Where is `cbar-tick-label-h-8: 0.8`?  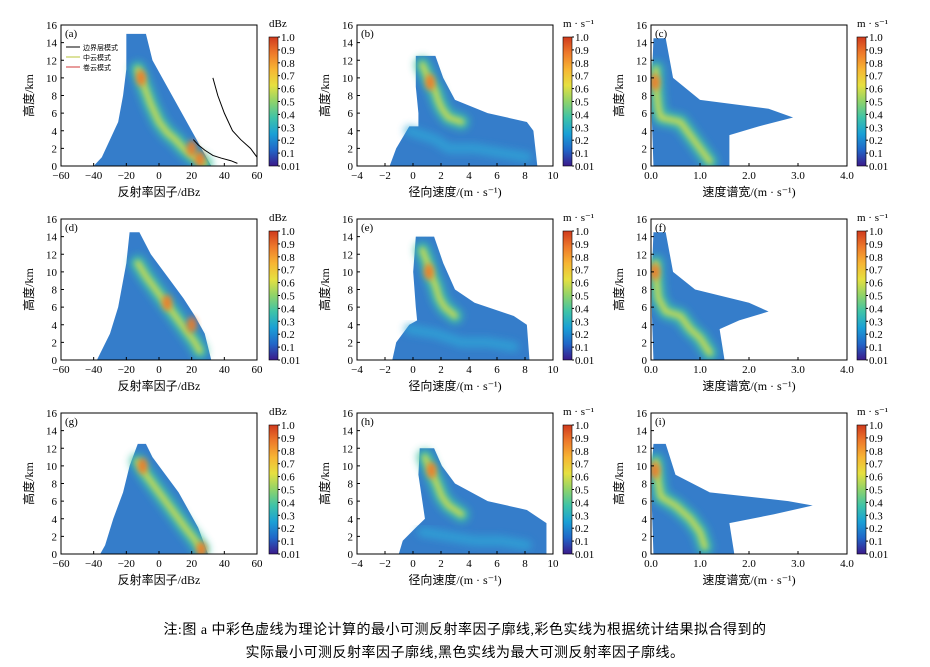
cbar-tick-label-h-8: 0.8 is located at coordinates (582, 452).